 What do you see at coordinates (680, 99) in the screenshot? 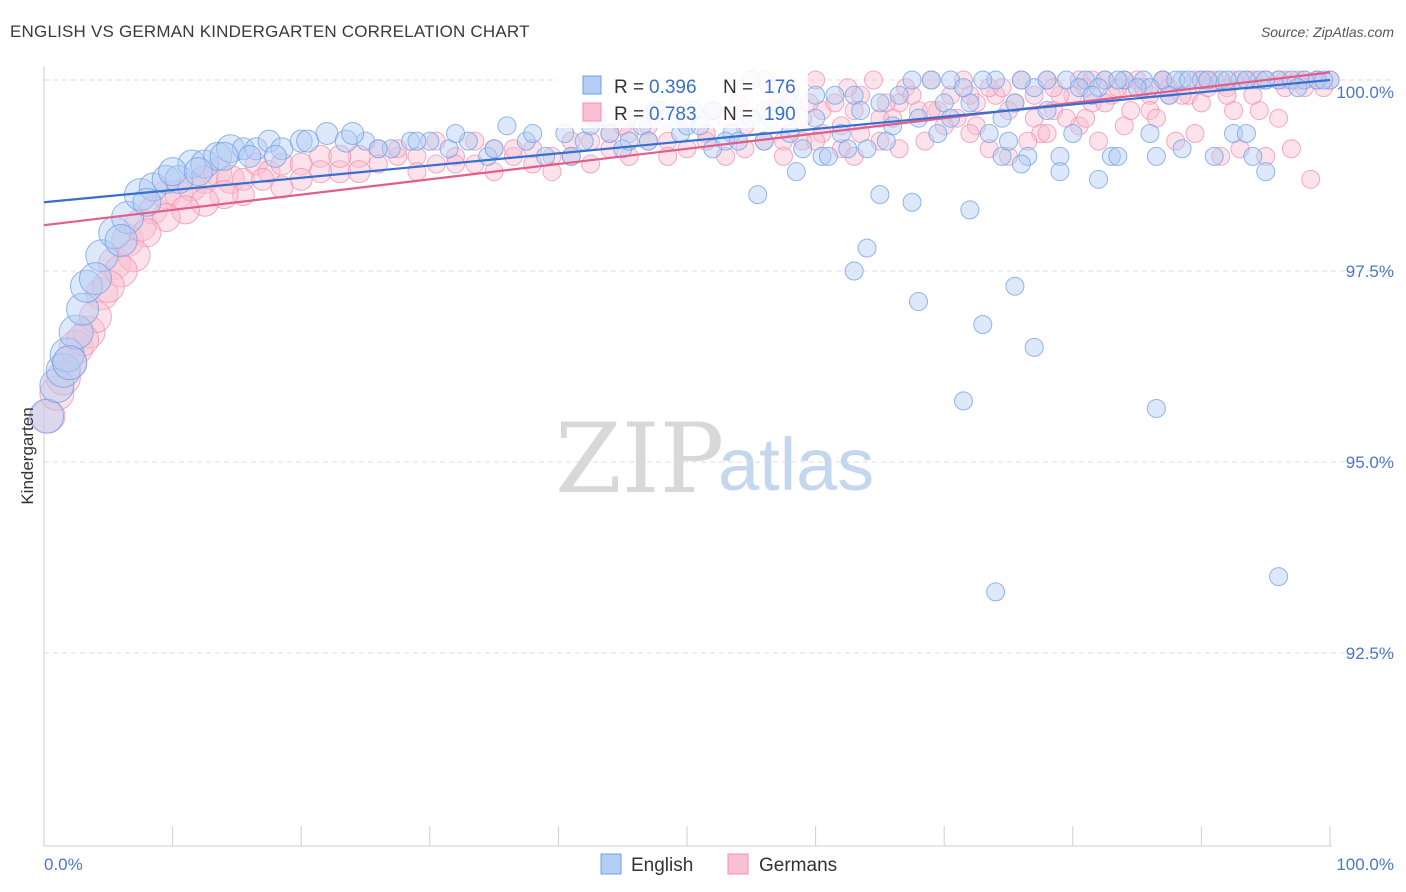
I see `stats-legend: R = 0.396 N = 176 R = 0.783 N = 190` at bounding box center [680, 99].